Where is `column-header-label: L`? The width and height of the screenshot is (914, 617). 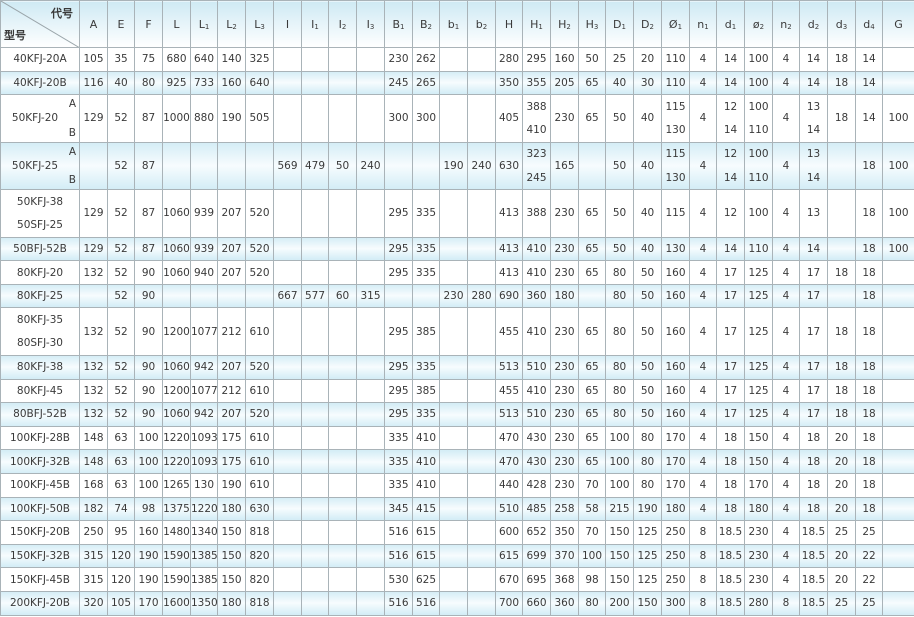
column-header-label: L is located at coordinates (257, 24).